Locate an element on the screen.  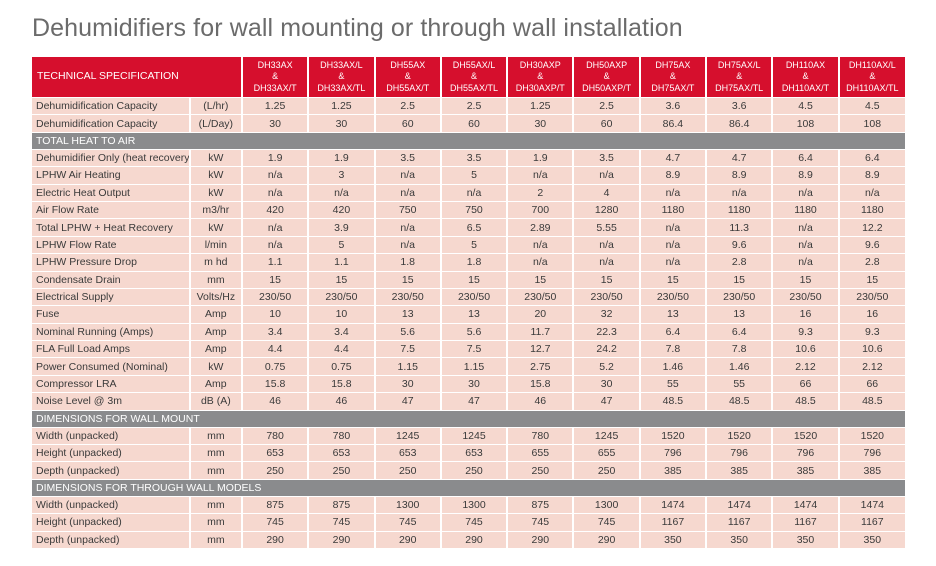
model-header-line: DH33AX/T is located at coordinates (275, 87).